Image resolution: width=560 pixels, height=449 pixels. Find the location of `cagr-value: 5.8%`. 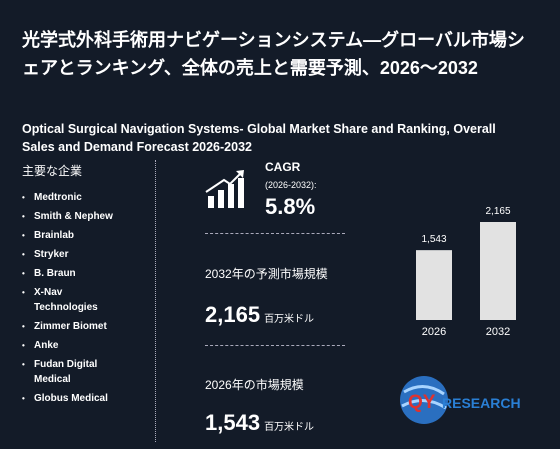

cagr-value: 5.8% is located at coordinates (290, 206).